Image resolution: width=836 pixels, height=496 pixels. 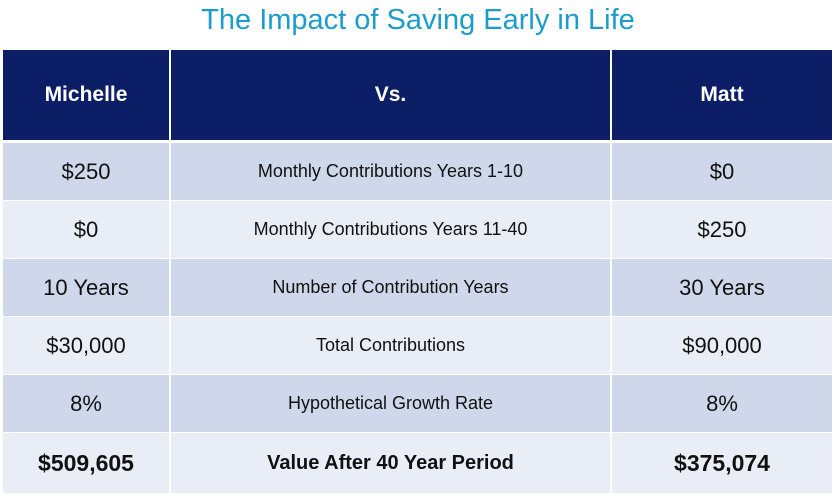 What do you see at coordinates (721, 463) in the screenshot?
I see `matt-total: $375,074` at bounding box center [721, 463].